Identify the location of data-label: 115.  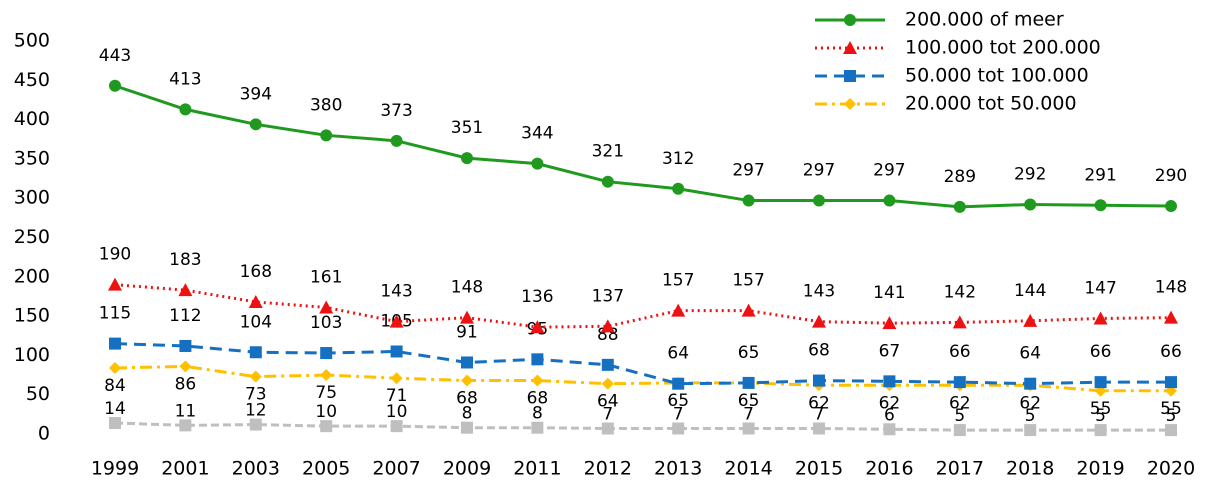
(115, 314).